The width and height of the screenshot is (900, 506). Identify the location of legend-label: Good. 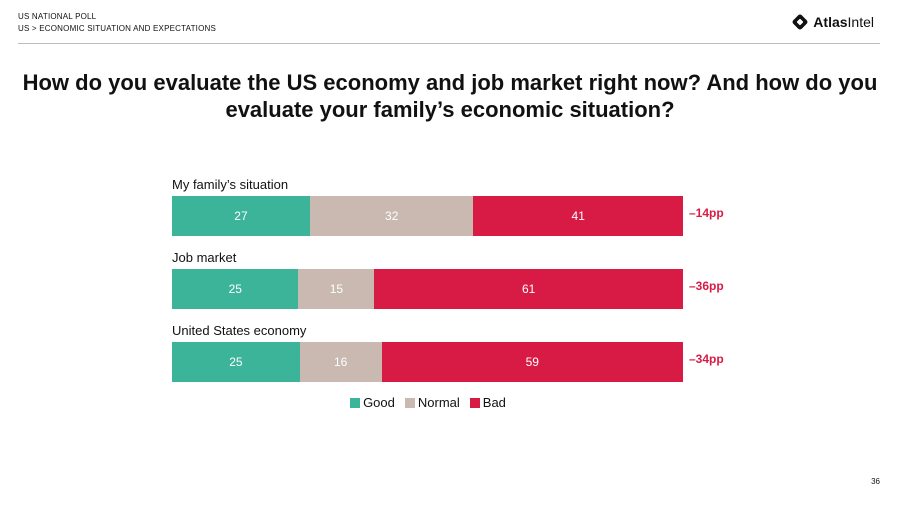
(379, 402).